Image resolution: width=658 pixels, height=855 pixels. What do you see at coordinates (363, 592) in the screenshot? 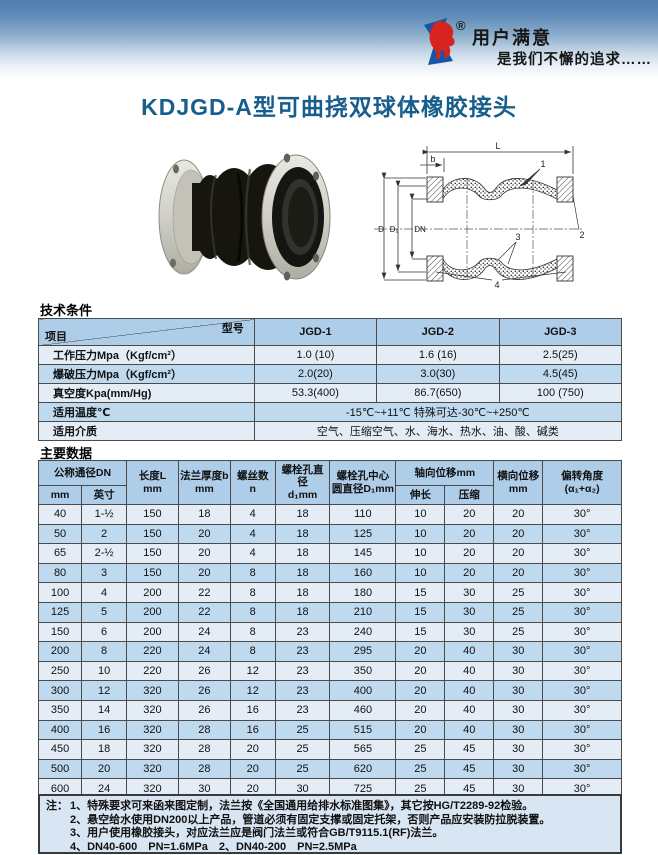
I see `main-data-cell: 180` at bounding box center [363, 592].